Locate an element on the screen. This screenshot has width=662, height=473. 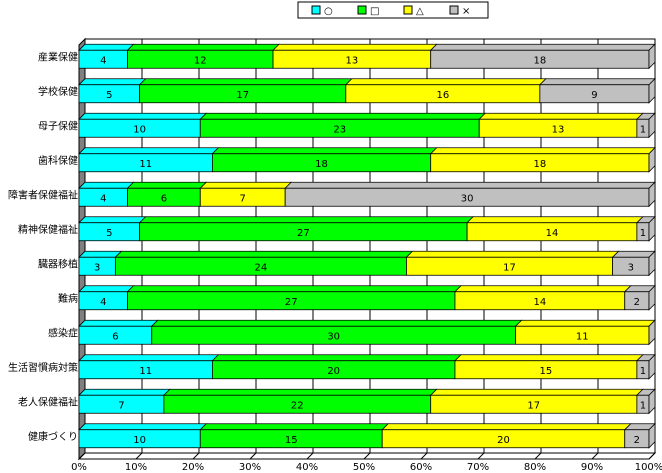
x-tick-label: 60% is located at coordinates (421, 467).